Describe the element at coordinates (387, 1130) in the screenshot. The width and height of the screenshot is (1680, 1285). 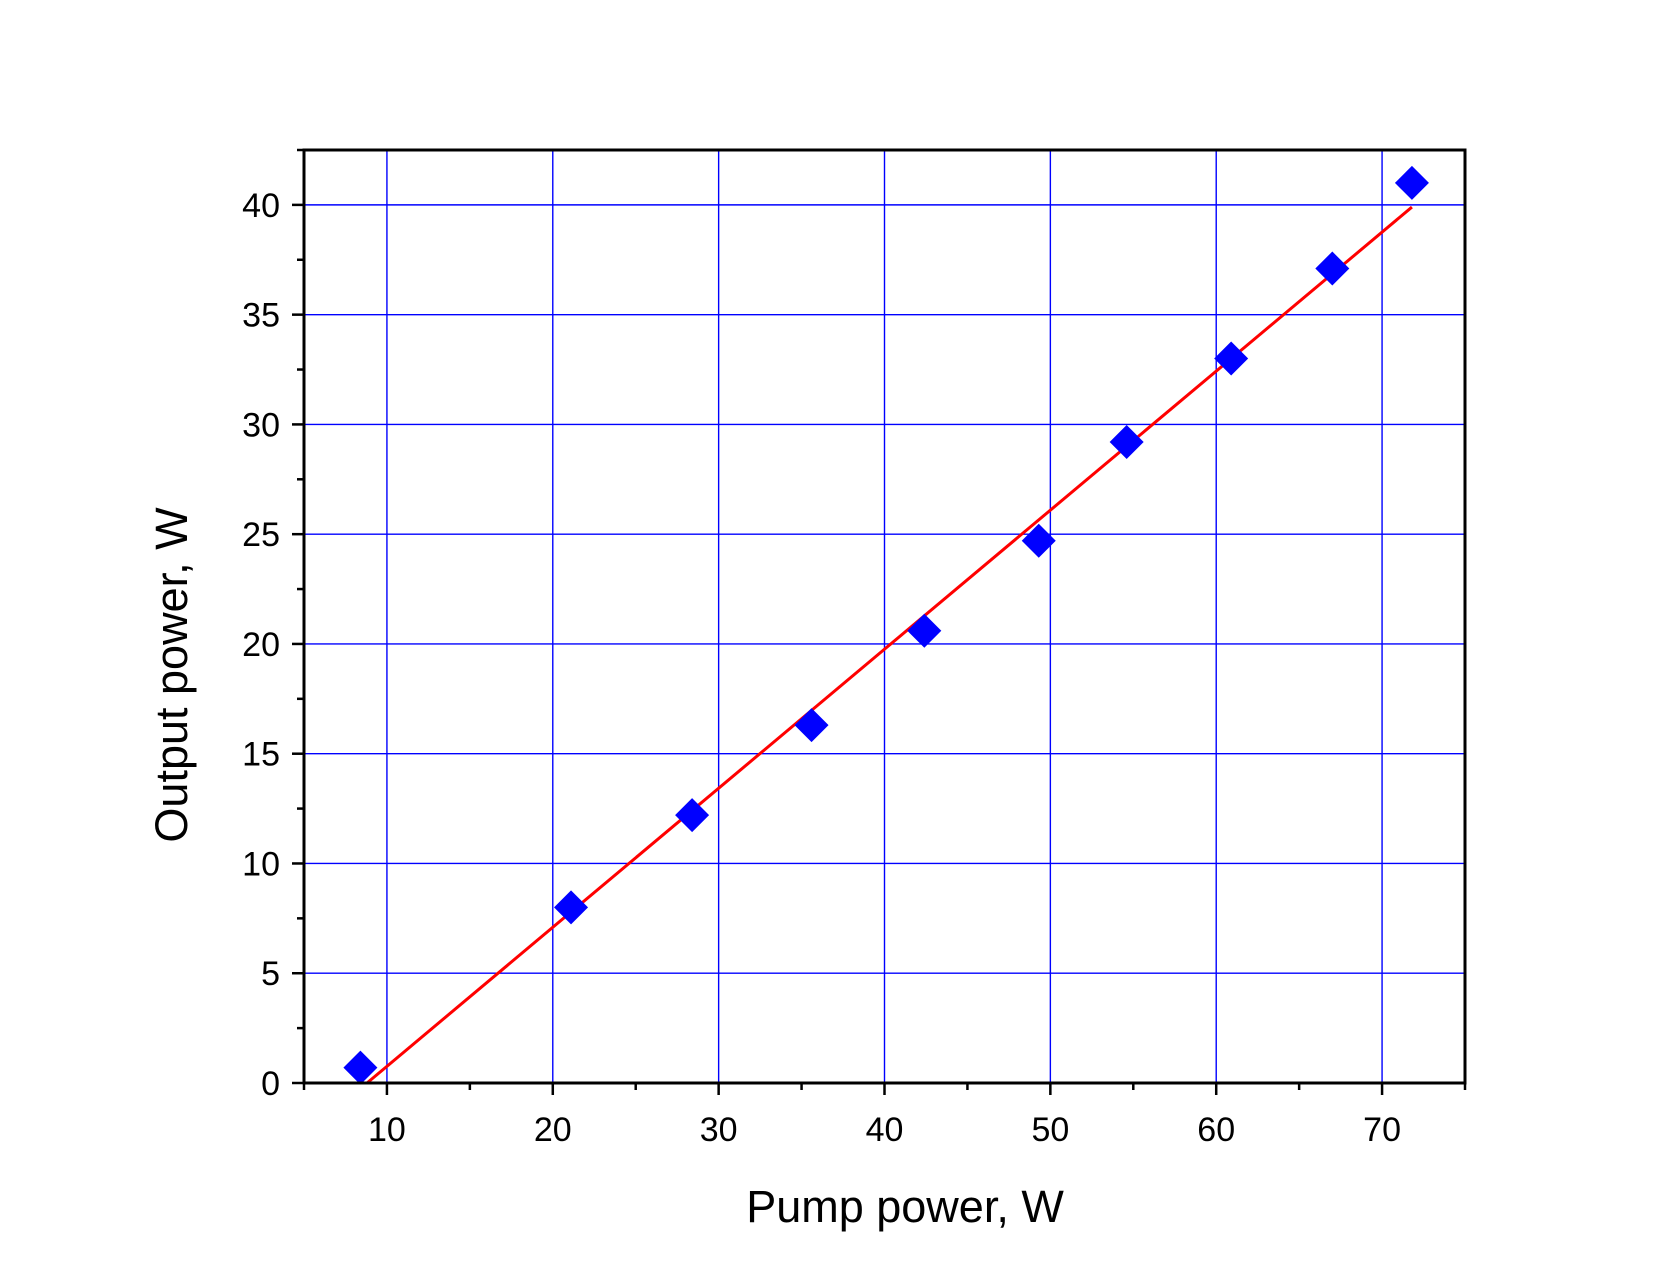
I see `x-tick-label: 10` at that location.